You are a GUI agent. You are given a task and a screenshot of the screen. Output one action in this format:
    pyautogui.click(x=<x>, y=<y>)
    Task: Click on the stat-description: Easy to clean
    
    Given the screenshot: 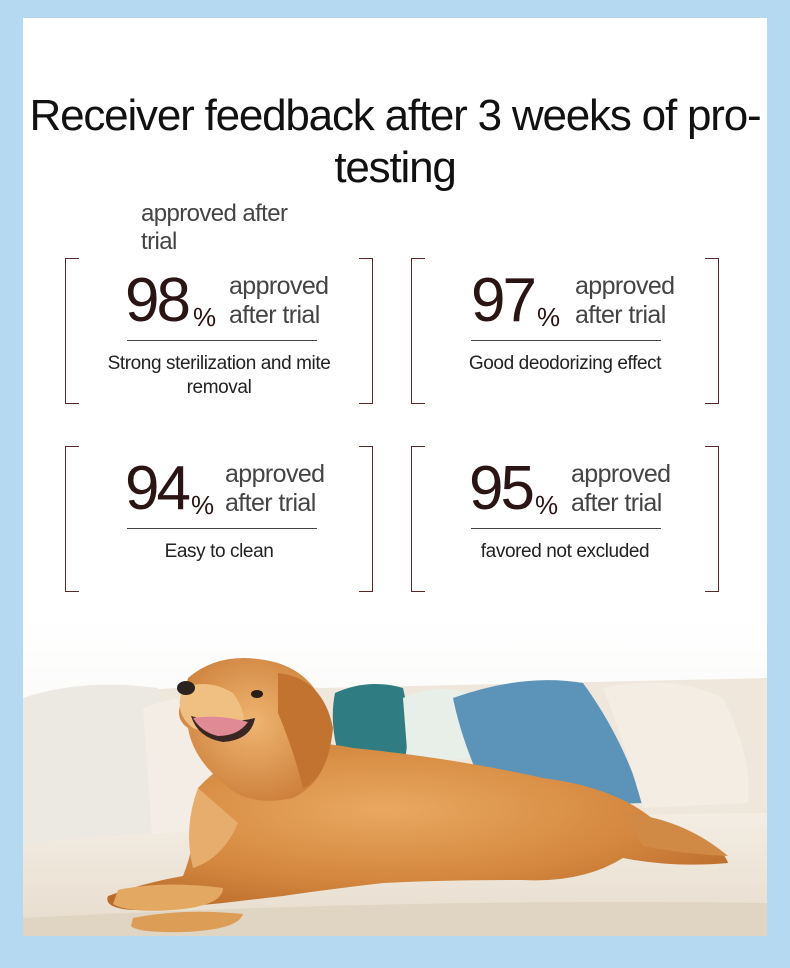 What is the action you would take?
    pyautogui.click(x=219, y=551)
    